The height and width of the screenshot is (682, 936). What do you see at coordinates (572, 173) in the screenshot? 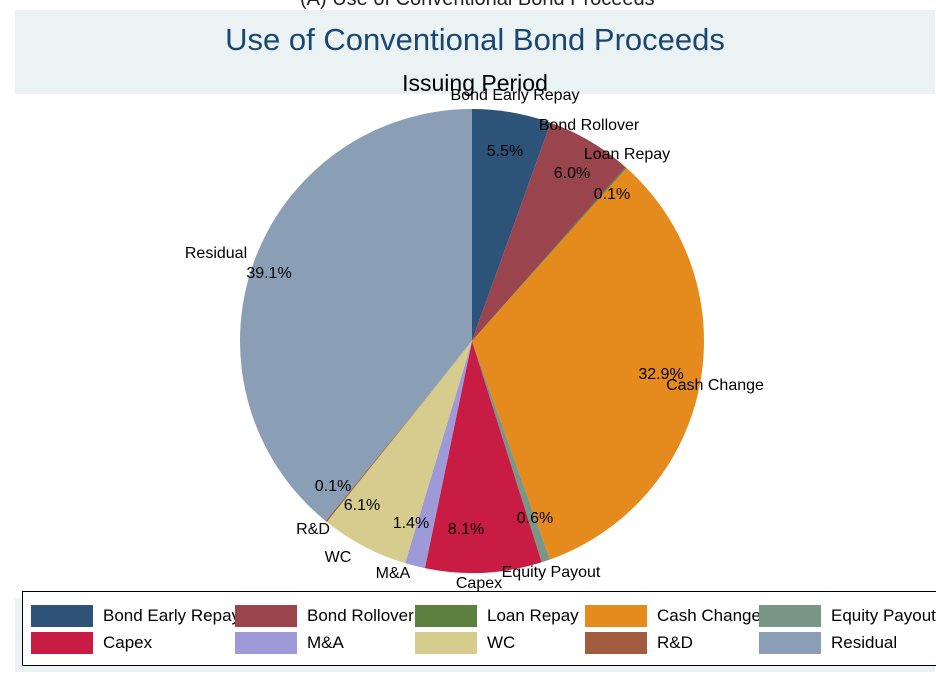
I see `slice-value-label: 6.0%` at bounding box center [572, 173].